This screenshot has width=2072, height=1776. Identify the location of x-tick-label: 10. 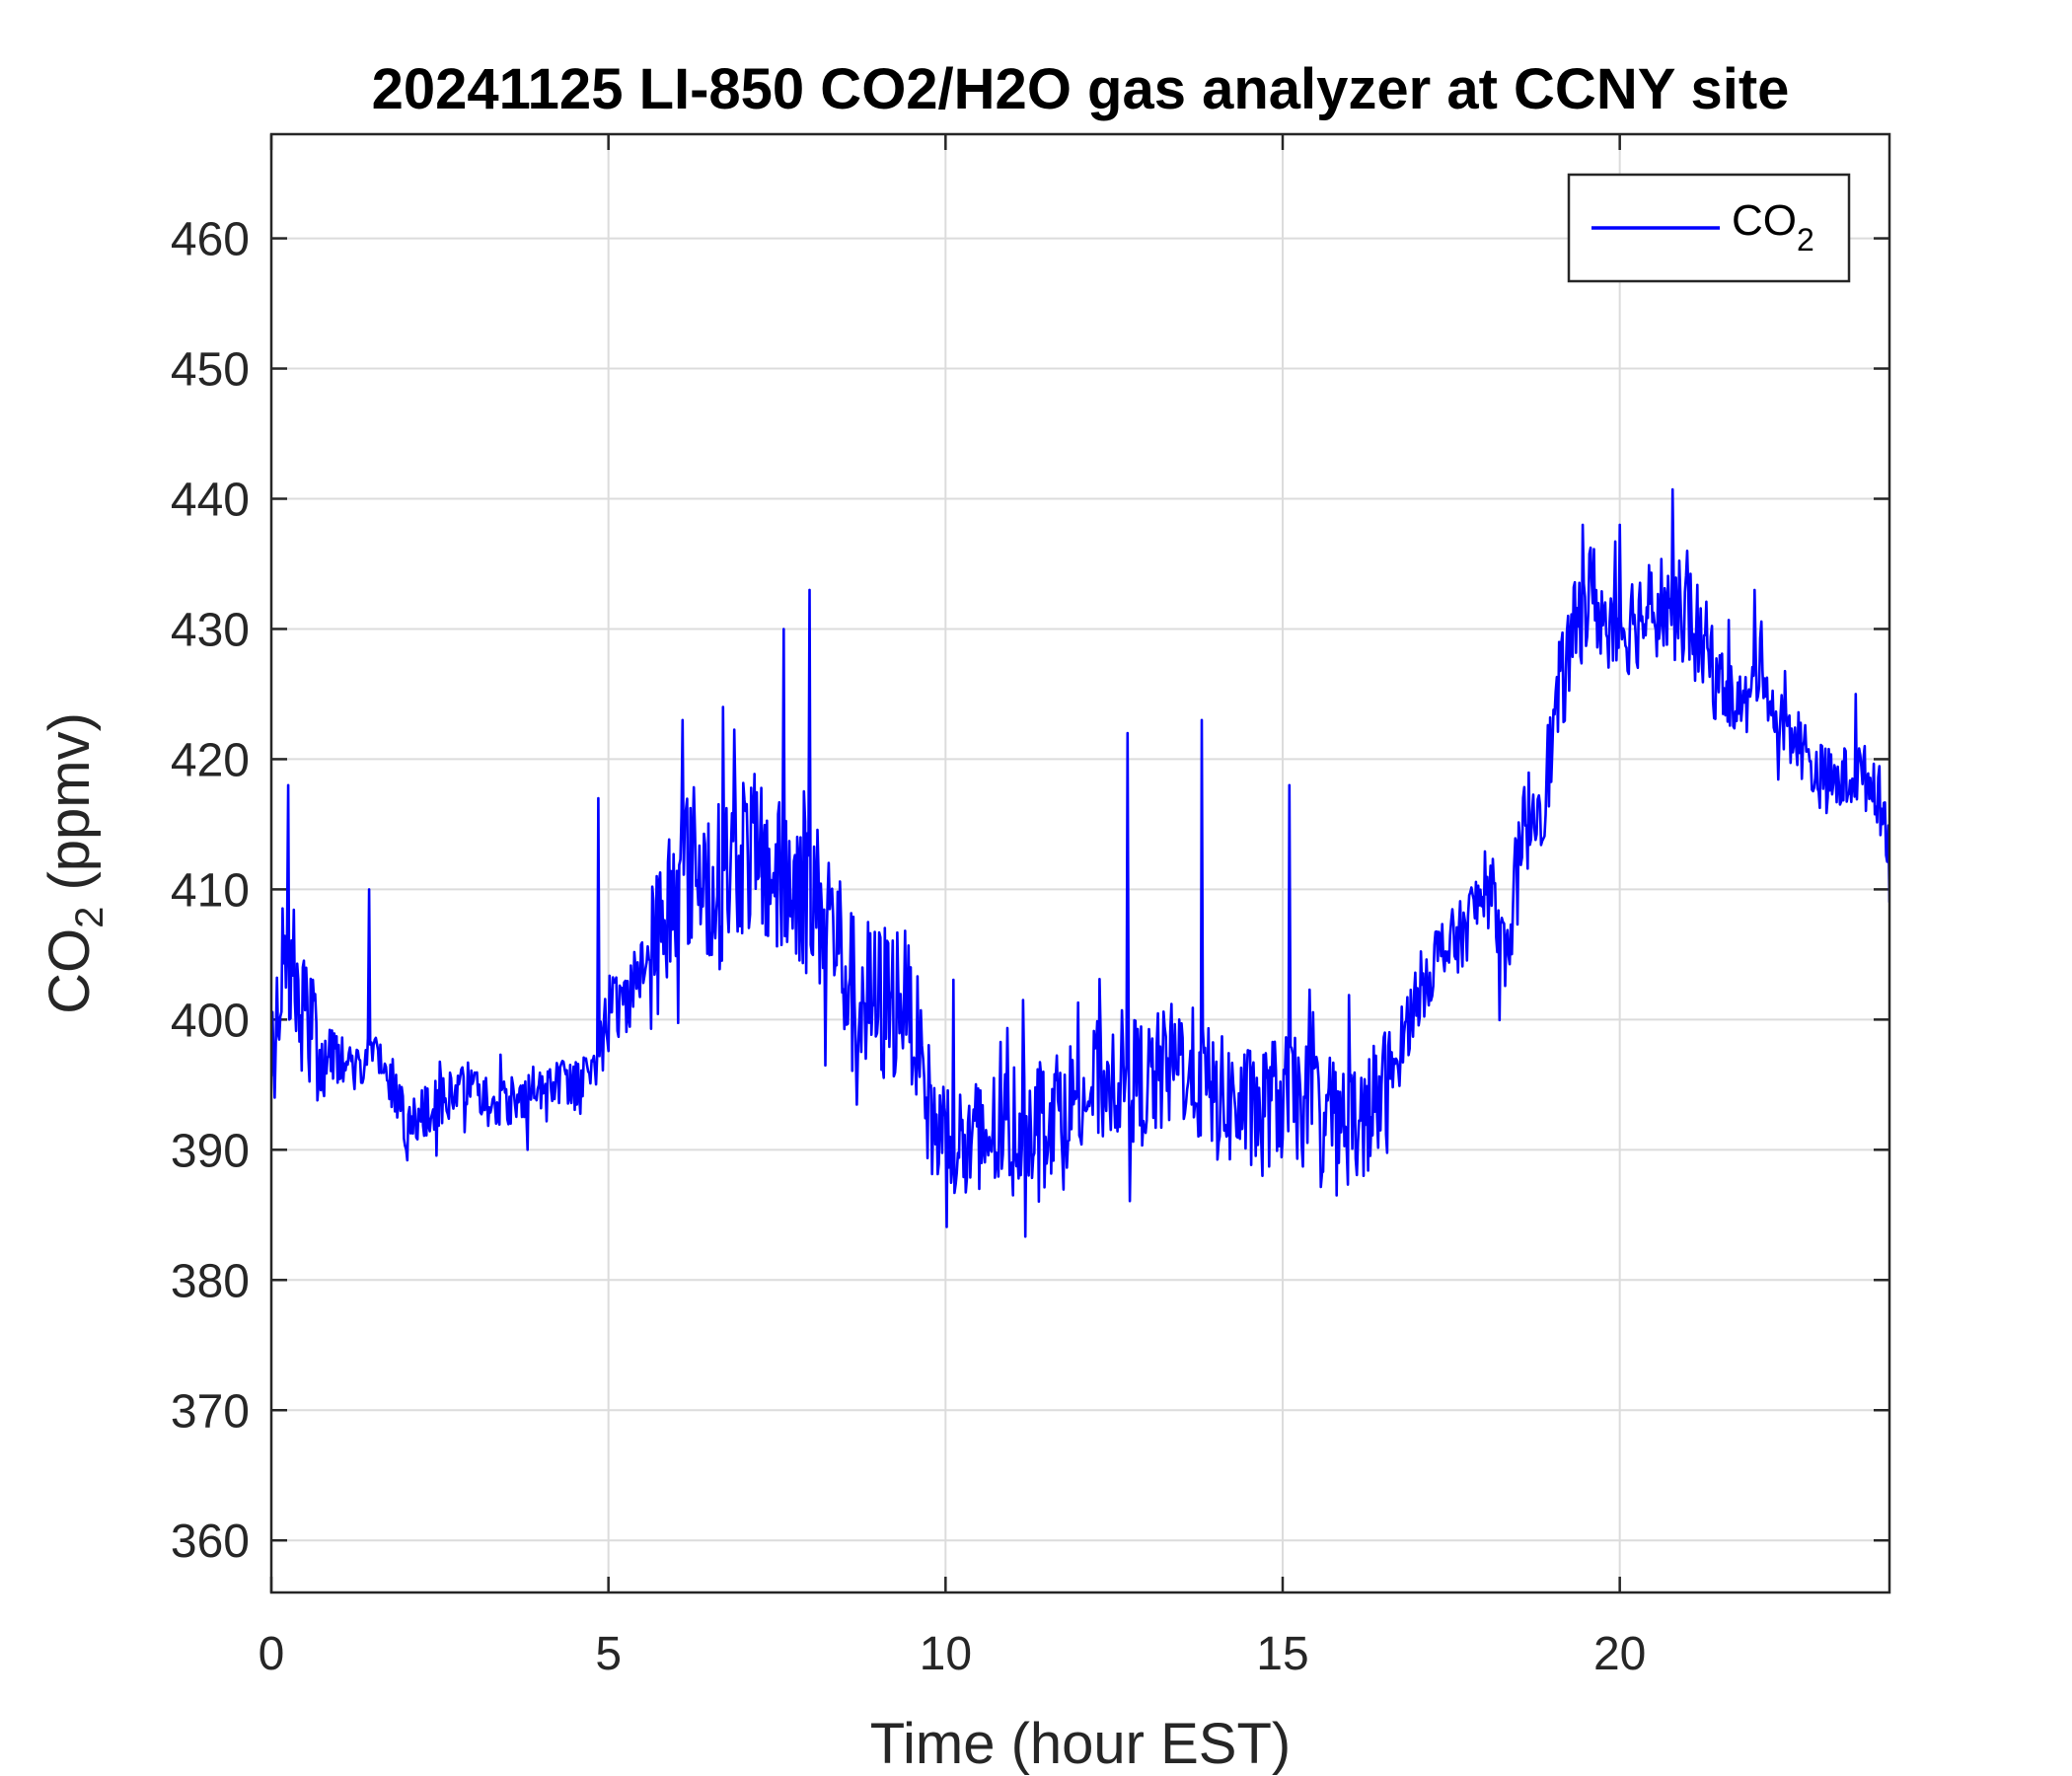
(946, 1654).